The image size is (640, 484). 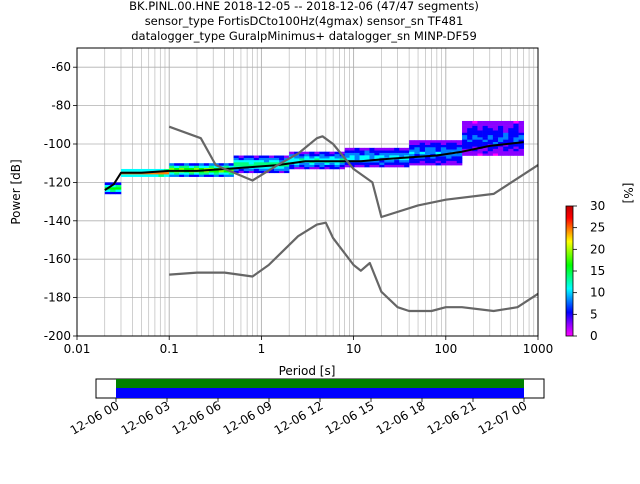 I want to click on timeline-tick-label: 12-06 15, so click(x=350, y=417).